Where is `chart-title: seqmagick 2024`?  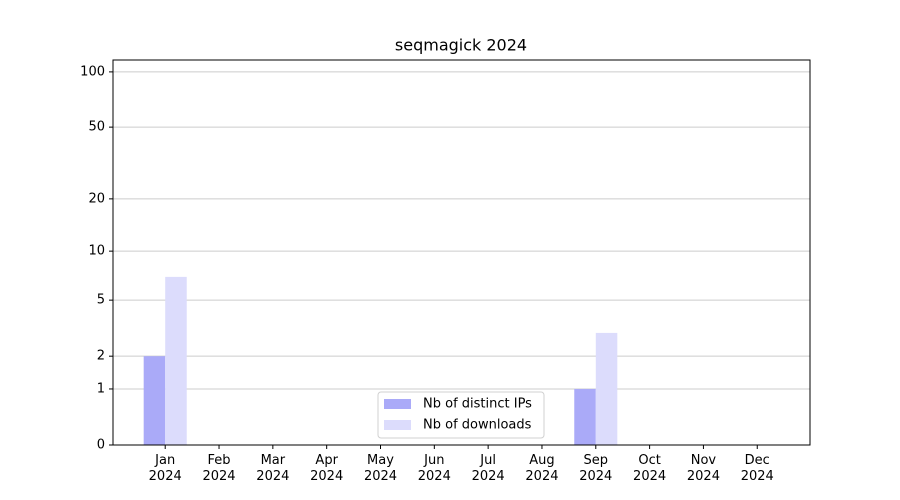
chart-title: seqmagick 2024 is located at coordinates (461, 45).